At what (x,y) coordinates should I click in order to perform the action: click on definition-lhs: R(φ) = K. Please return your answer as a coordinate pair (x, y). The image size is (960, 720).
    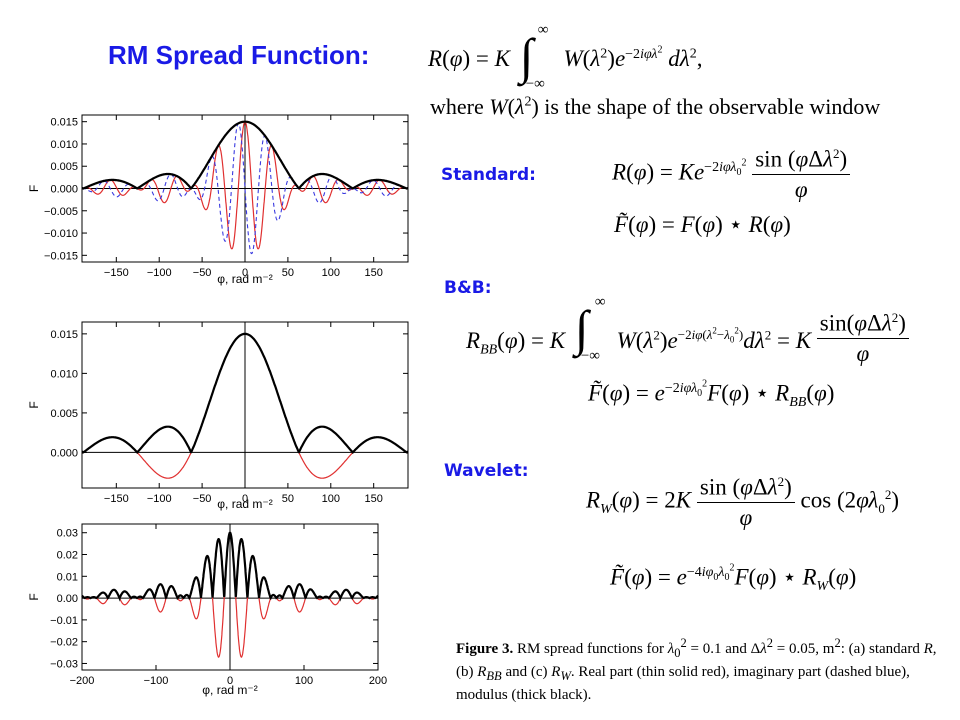
    Looking at the image, I should click on (469, 59).